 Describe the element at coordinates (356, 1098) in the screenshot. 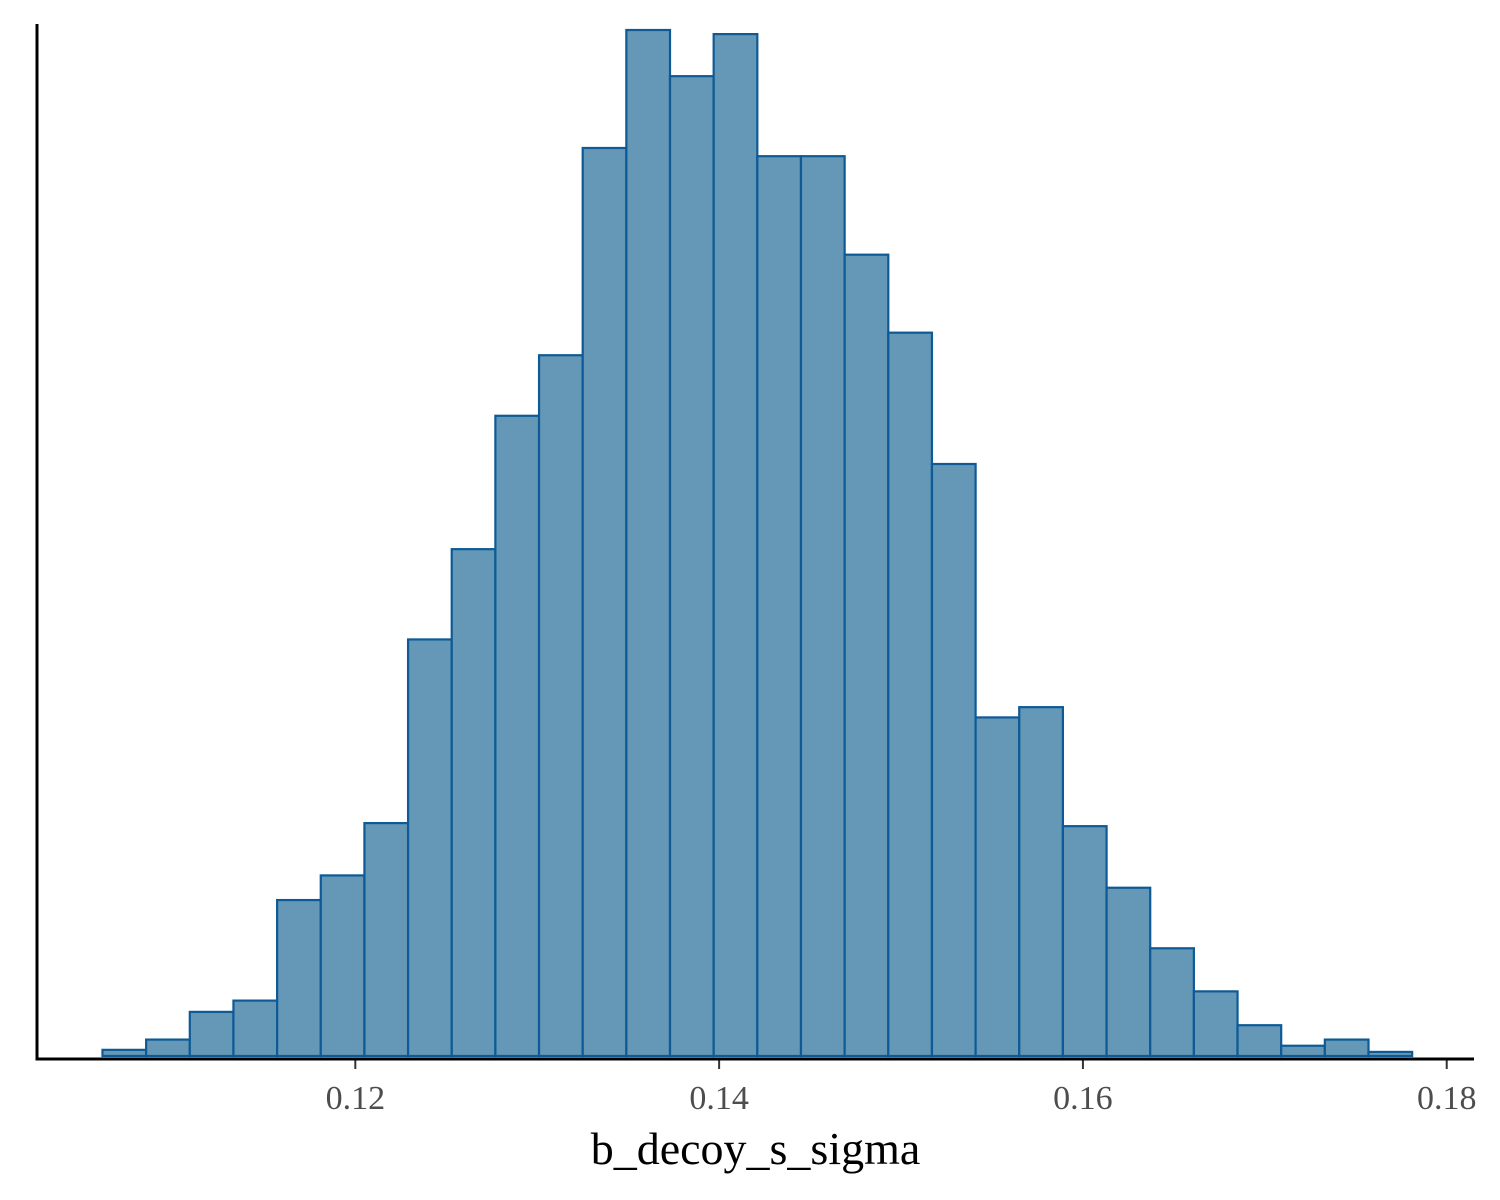

I see `x-tick-label: 0.12` at that location.